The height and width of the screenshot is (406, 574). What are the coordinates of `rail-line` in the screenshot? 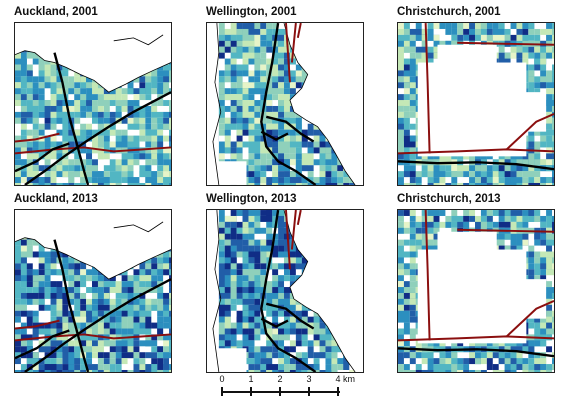 It's located at (288, 240).